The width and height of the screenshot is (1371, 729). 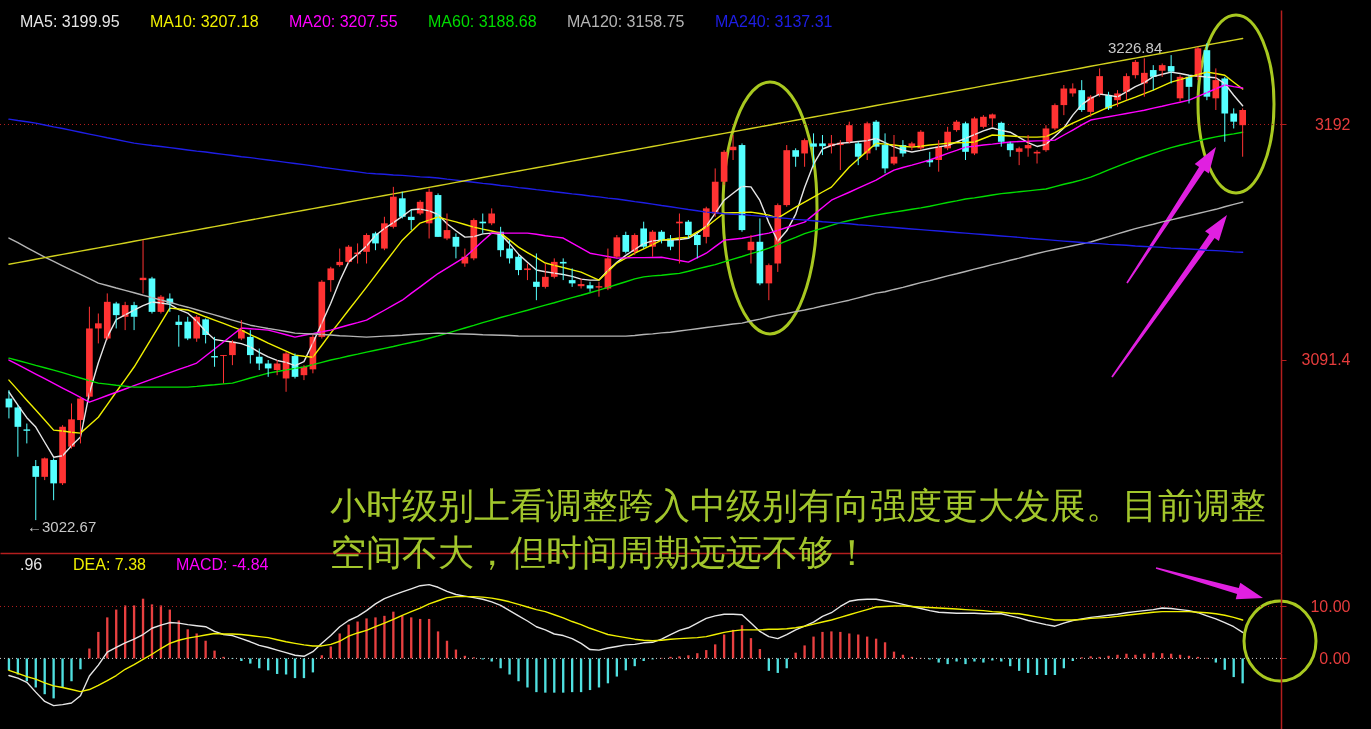 What do you see at coordinates (1330, 606) in the screenshot?
I see `y-tick-label: 10.00` at bounding box center [1330, 606].